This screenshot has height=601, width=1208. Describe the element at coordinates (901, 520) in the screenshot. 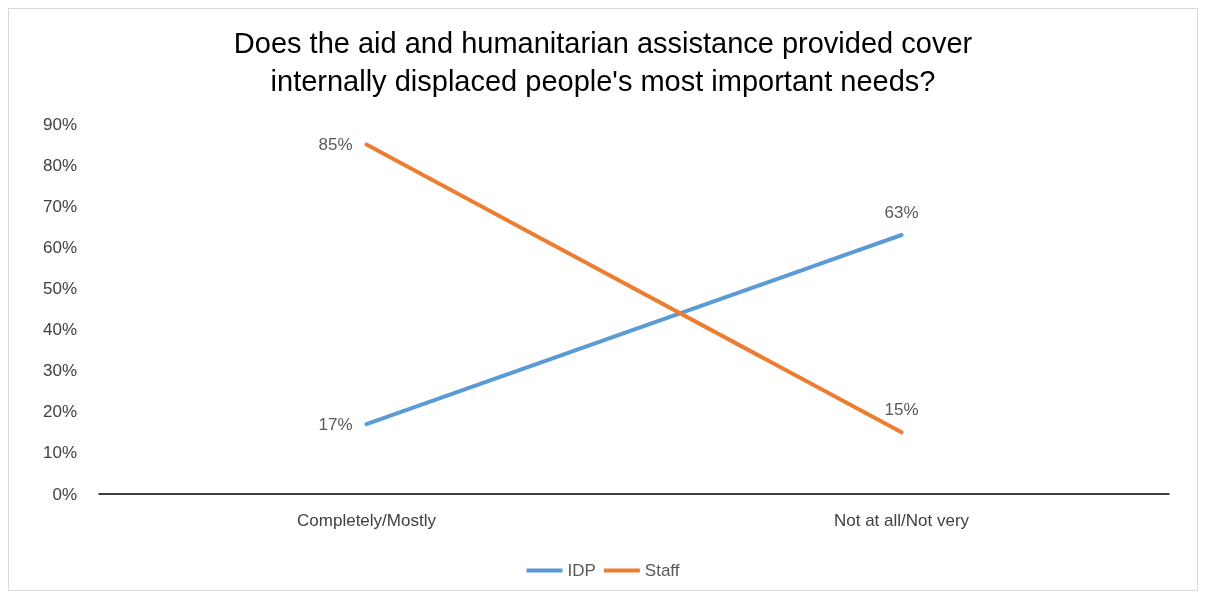

I see `x-tick-label: Not at all/Not very` at that location.